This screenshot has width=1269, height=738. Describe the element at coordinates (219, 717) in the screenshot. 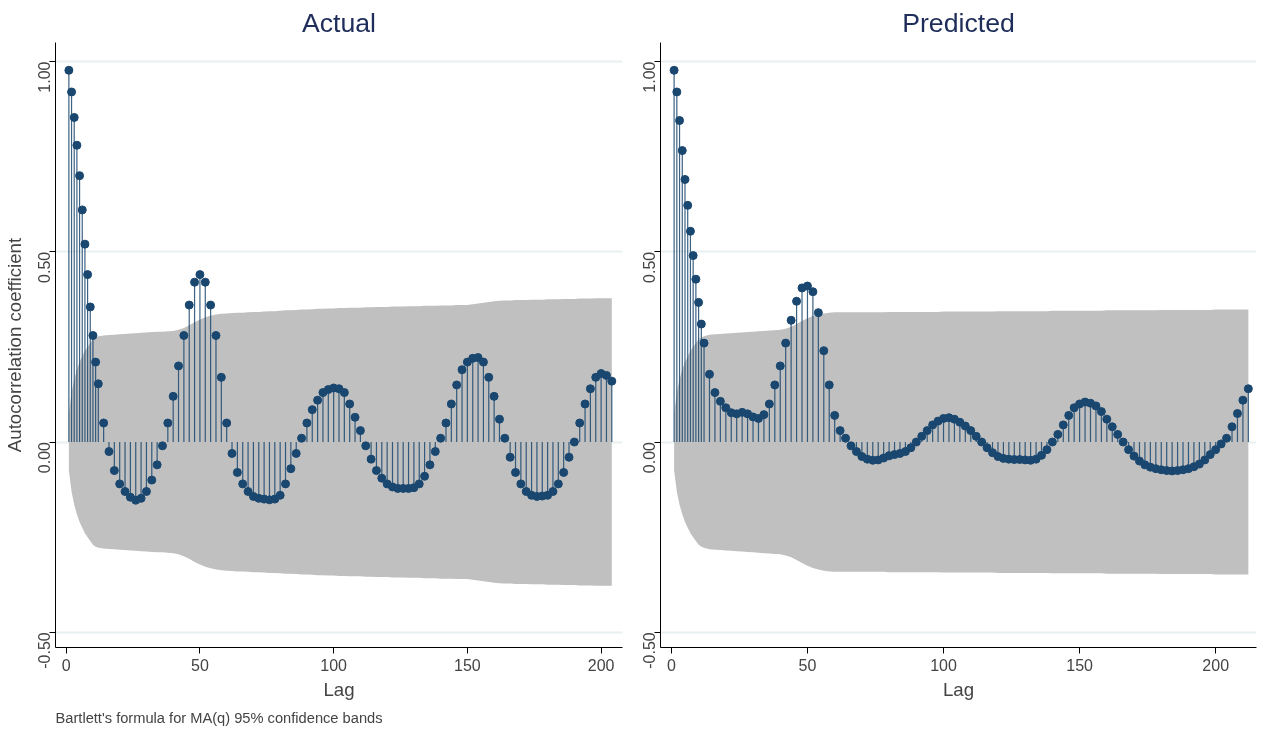

I see `text: Bartlett's formula for MA(q) 95% confidence bands` at that location.